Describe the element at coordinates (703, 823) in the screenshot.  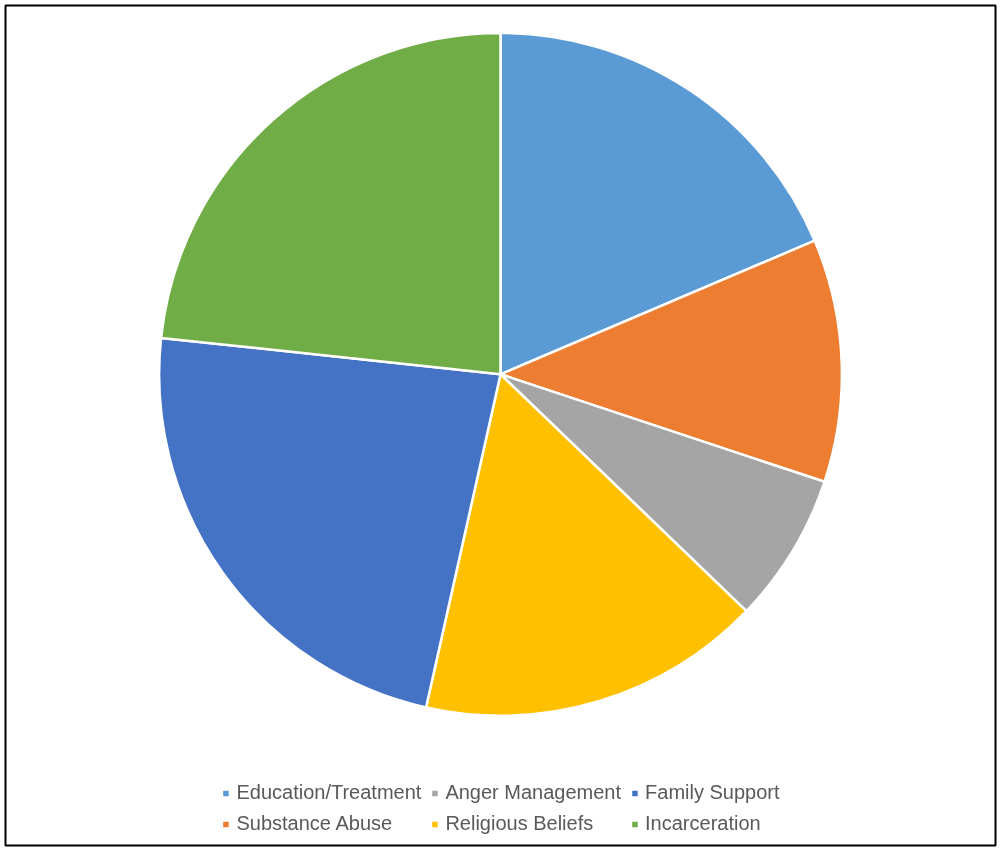
I see `legend-label: Incarceration` at that location.